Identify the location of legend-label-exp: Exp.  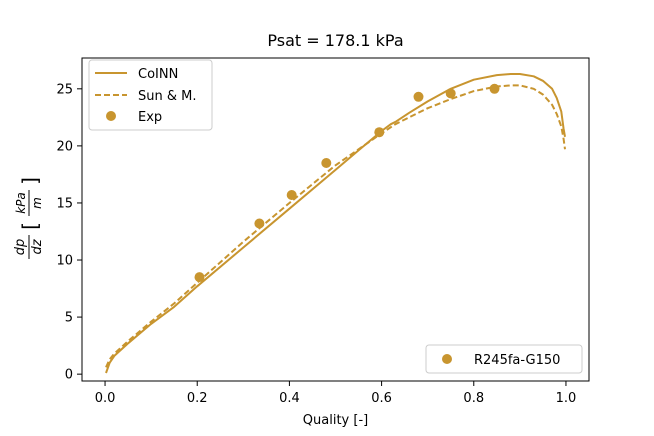
(150, 117).